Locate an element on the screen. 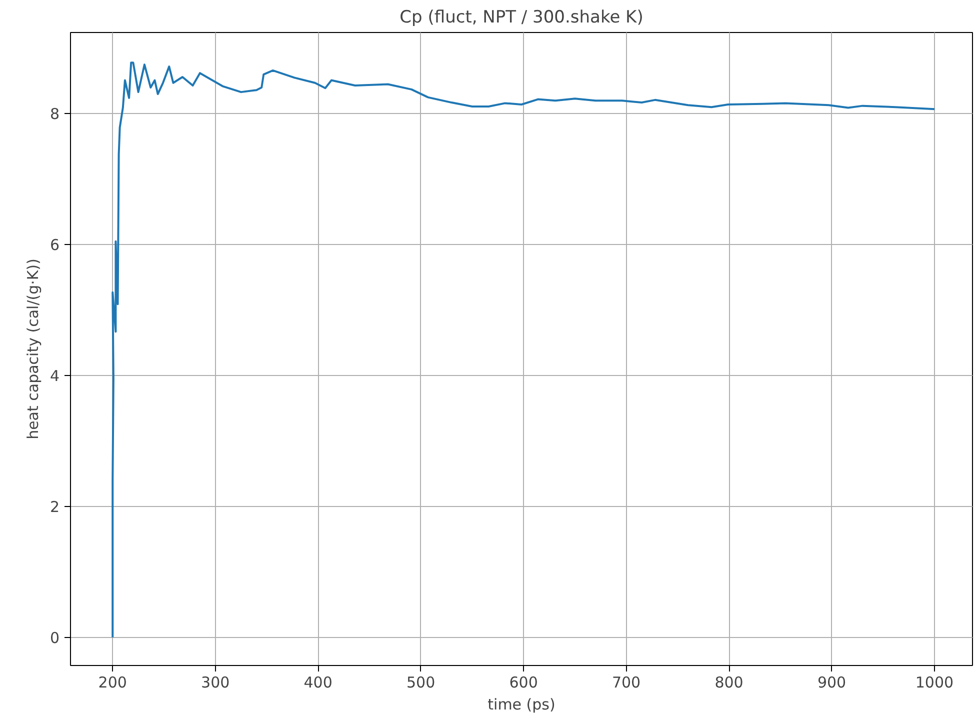 The width and height of the screenshot is (977, 725). x-axis-title: time (ps) is located at coordinates (522, 705).